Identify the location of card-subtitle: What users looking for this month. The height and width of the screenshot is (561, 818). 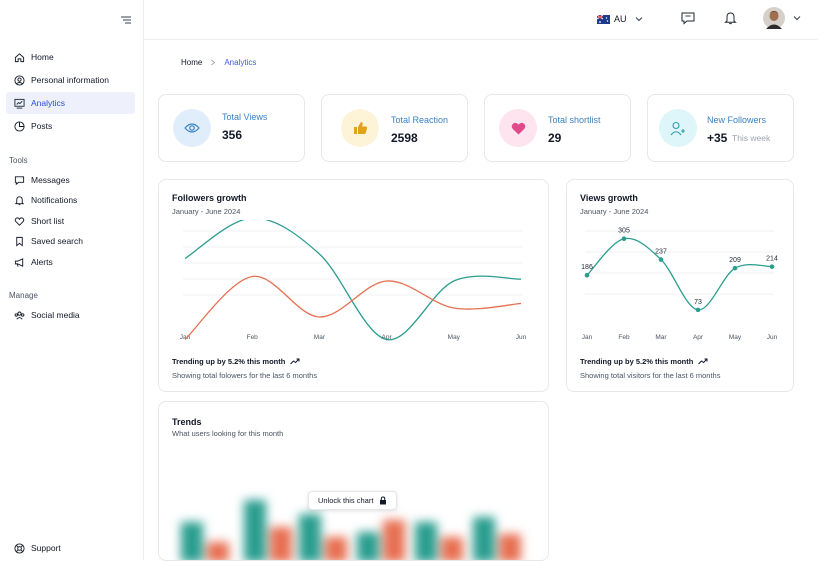
(228, 433).